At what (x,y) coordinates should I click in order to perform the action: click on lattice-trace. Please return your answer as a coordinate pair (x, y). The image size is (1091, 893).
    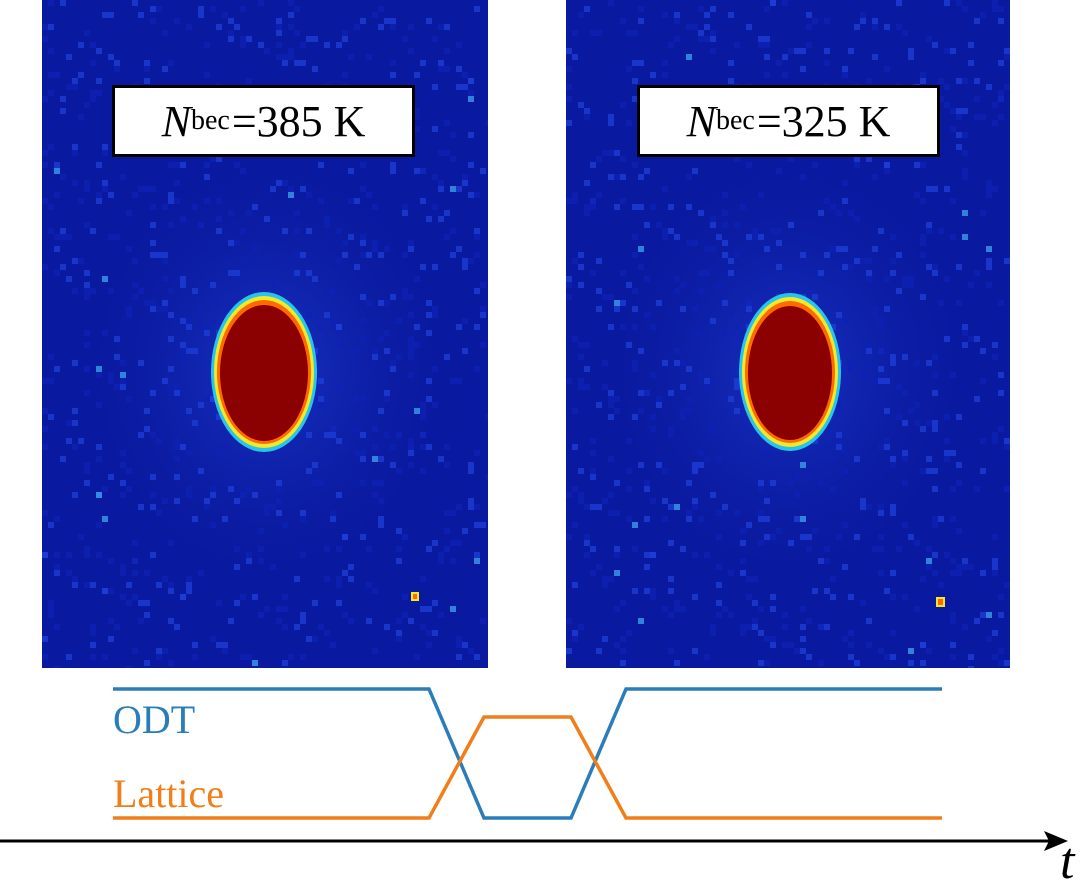
    Looking at the image, I should click on (527, 767).